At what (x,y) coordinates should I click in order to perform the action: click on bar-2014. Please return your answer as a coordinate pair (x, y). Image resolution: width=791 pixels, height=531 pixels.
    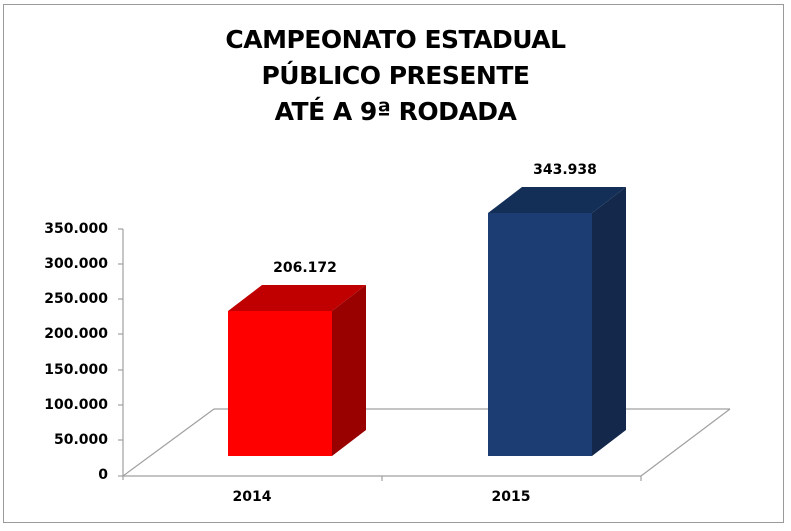
    Looking at the image, I should click on (297, 370).